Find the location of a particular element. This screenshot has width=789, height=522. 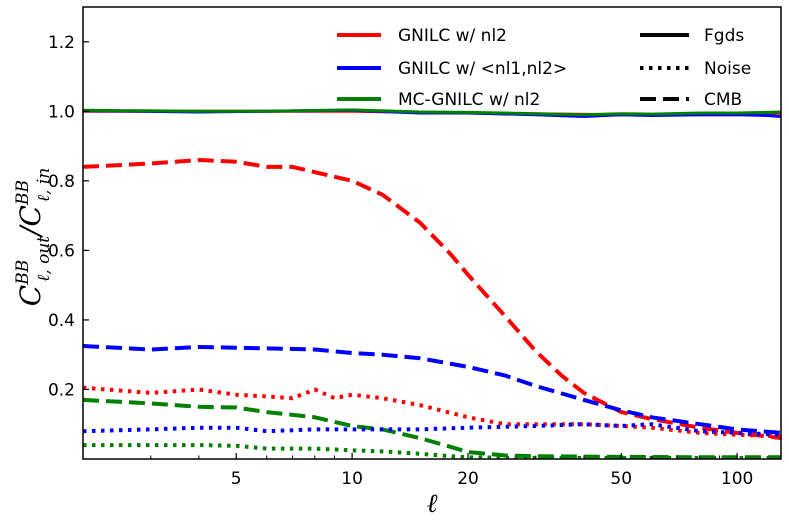

y-tick-label: 1.2 is located at coordinates (61, 43).